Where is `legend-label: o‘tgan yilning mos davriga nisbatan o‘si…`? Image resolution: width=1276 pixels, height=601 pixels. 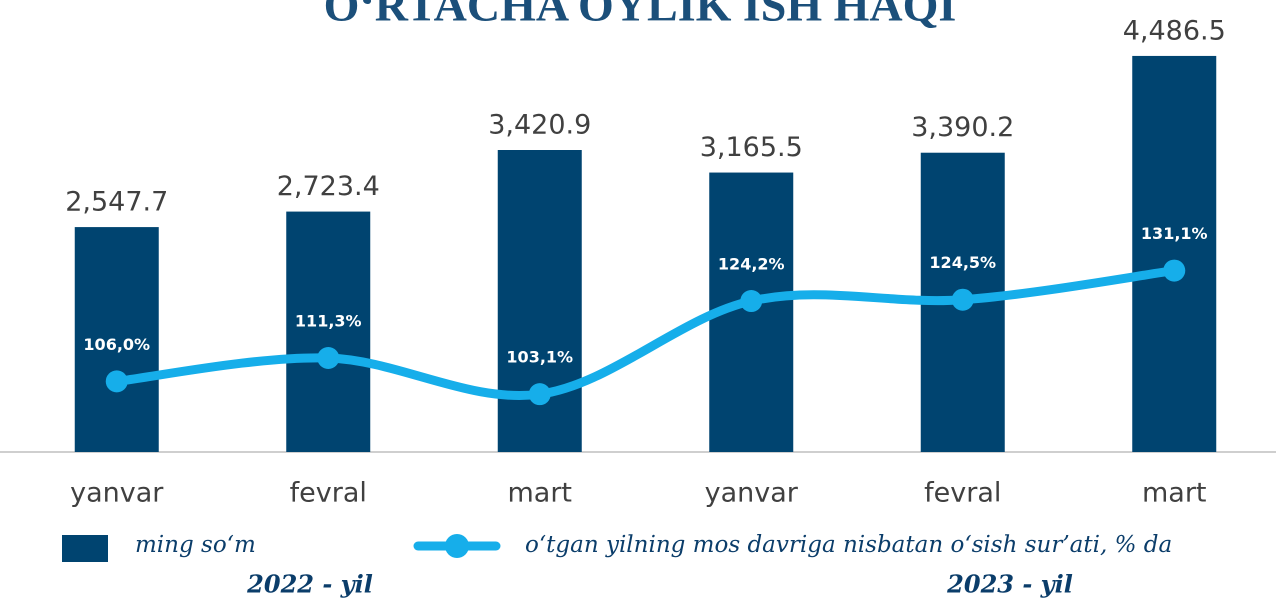 legend-label: o‘tgan yilning mos davriga nisbatan o‘si… is located at coordinates (848, 545).